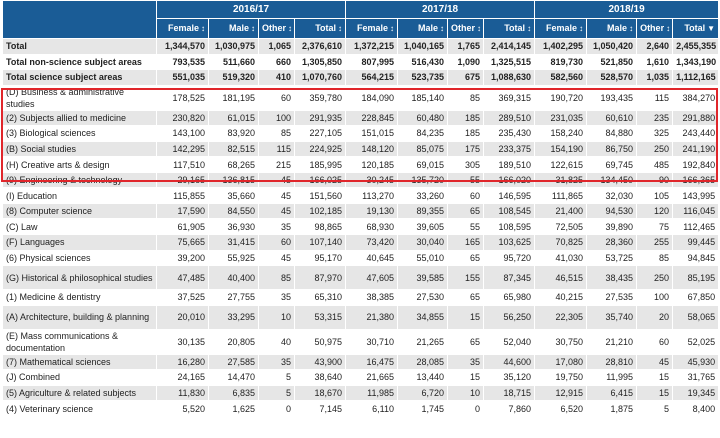  What do you see at coordinates (509, 77) in the screenshot?
I see `value-cell: 1,088,630` at bounding box center [509, 77].